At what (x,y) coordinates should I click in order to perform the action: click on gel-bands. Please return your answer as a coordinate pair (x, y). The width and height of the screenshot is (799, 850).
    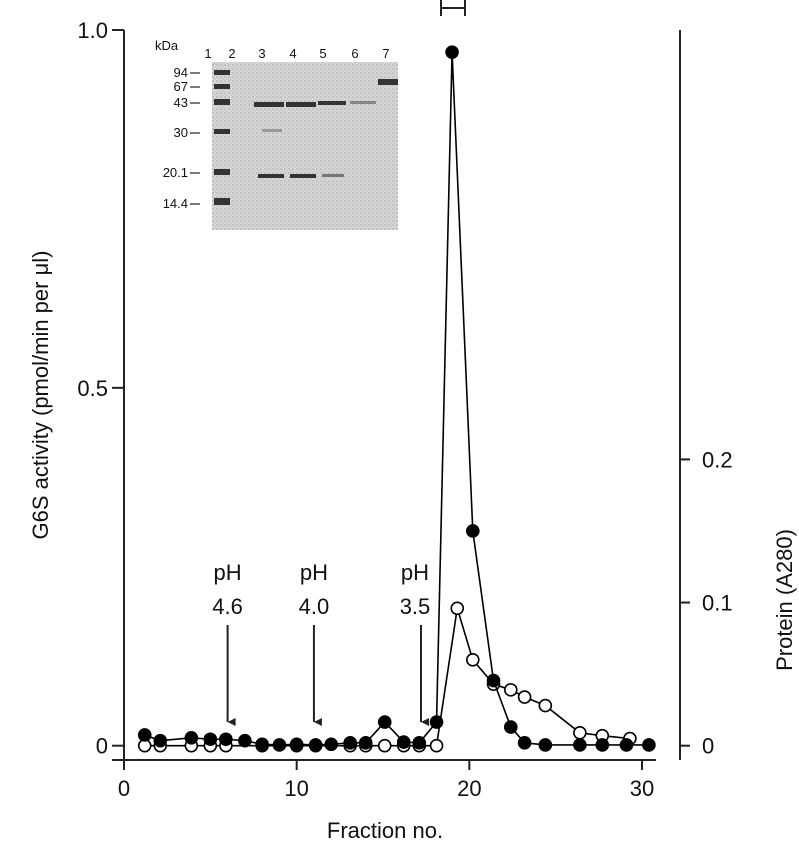
    Looking at the image, I should click on (306, 137).